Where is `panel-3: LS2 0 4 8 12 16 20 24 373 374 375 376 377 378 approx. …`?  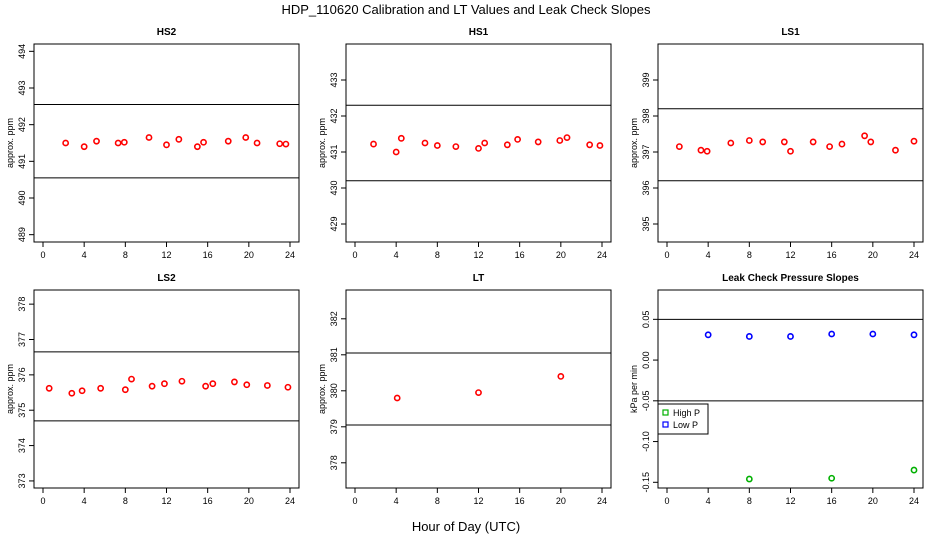
panel-3: LS2 0 4 8 12 16 20 24 373 374 375 376 377 378 approx. … is located at coordinates (152, 389).